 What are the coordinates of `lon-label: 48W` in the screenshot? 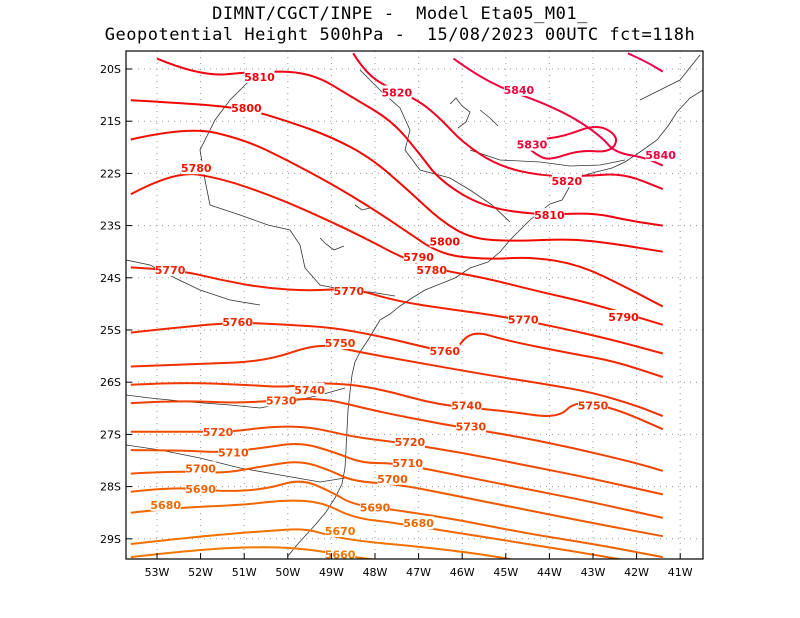 It's located at (375, 572).